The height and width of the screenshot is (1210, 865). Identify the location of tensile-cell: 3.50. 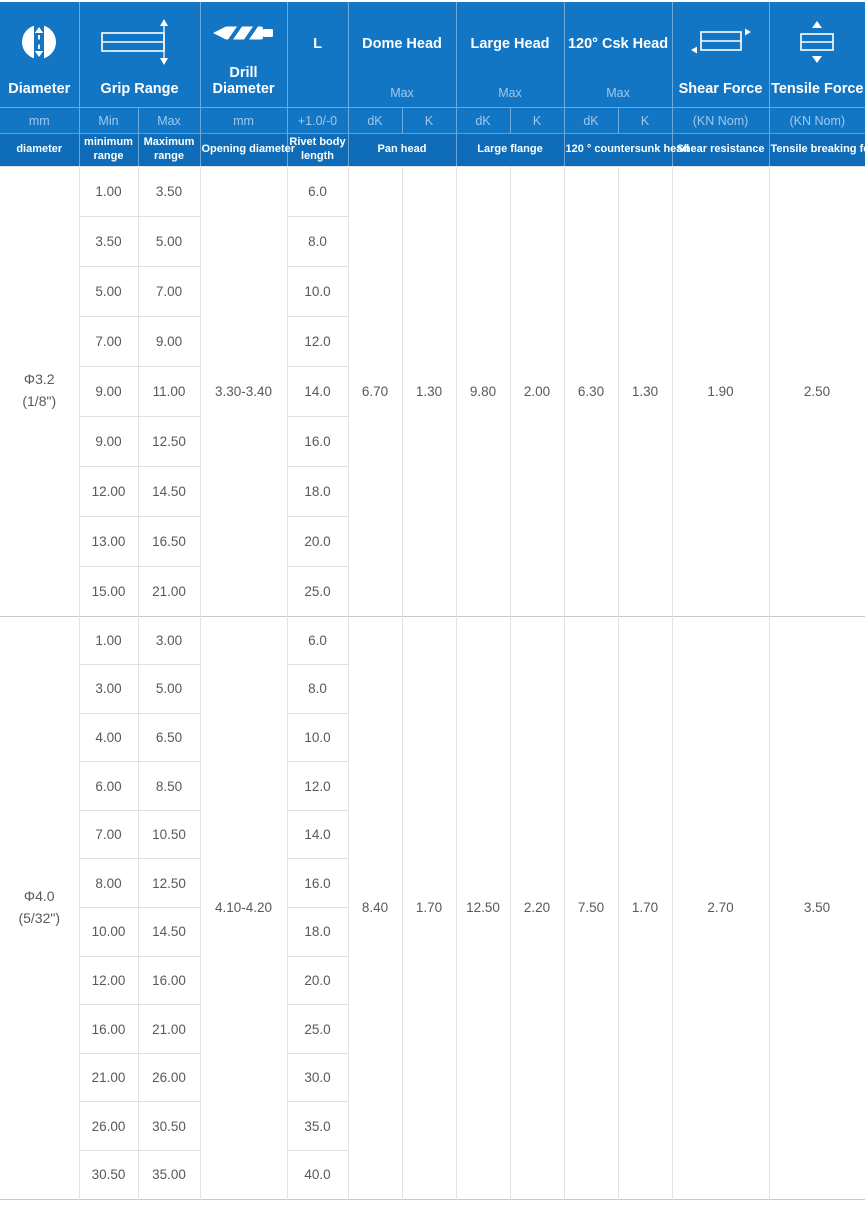
(816, 907).